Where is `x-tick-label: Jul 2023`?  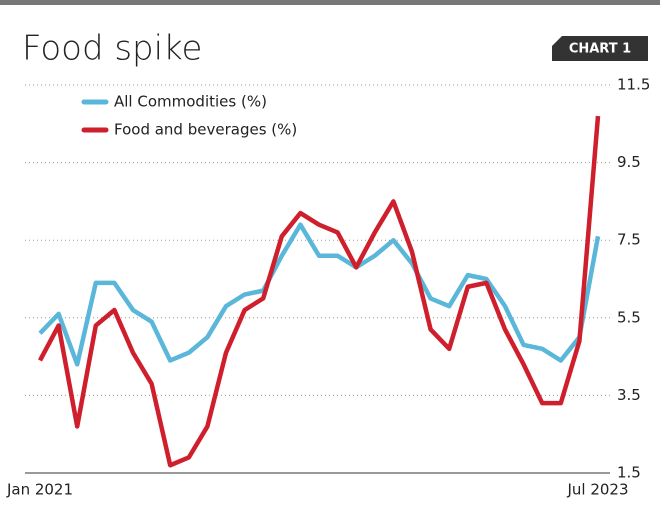 x-tick-label: Jul 2023 is located at coordinates (597, 490).